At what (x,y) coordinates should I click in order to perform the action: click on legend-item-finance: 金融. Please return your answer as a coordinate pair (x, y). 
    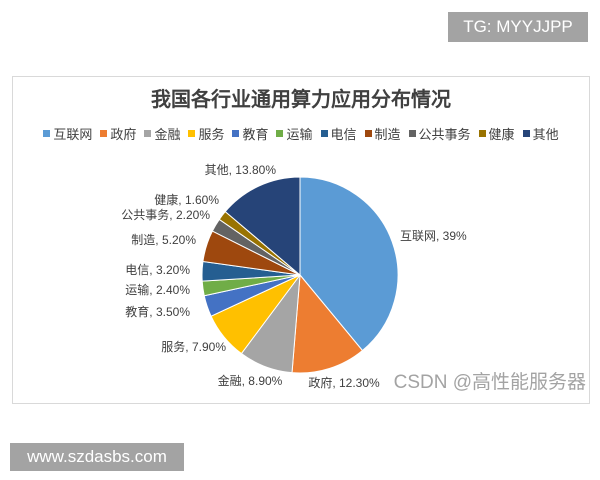
    Looking at the image, I should click on (162, 133).